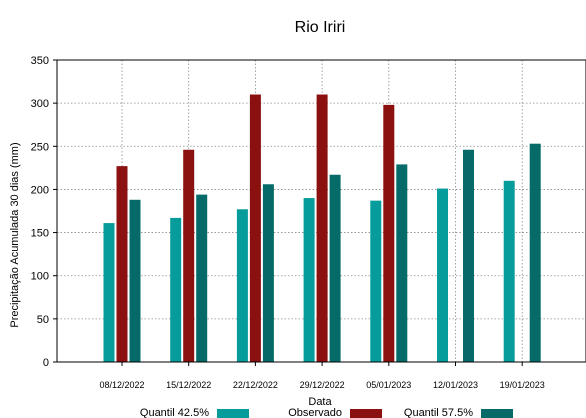 This screenshot has width=586, height=418. Describe the element at coordinates (174, 412) in the screenshot. I see `legend-label: Quantil 42.5%` at that location.